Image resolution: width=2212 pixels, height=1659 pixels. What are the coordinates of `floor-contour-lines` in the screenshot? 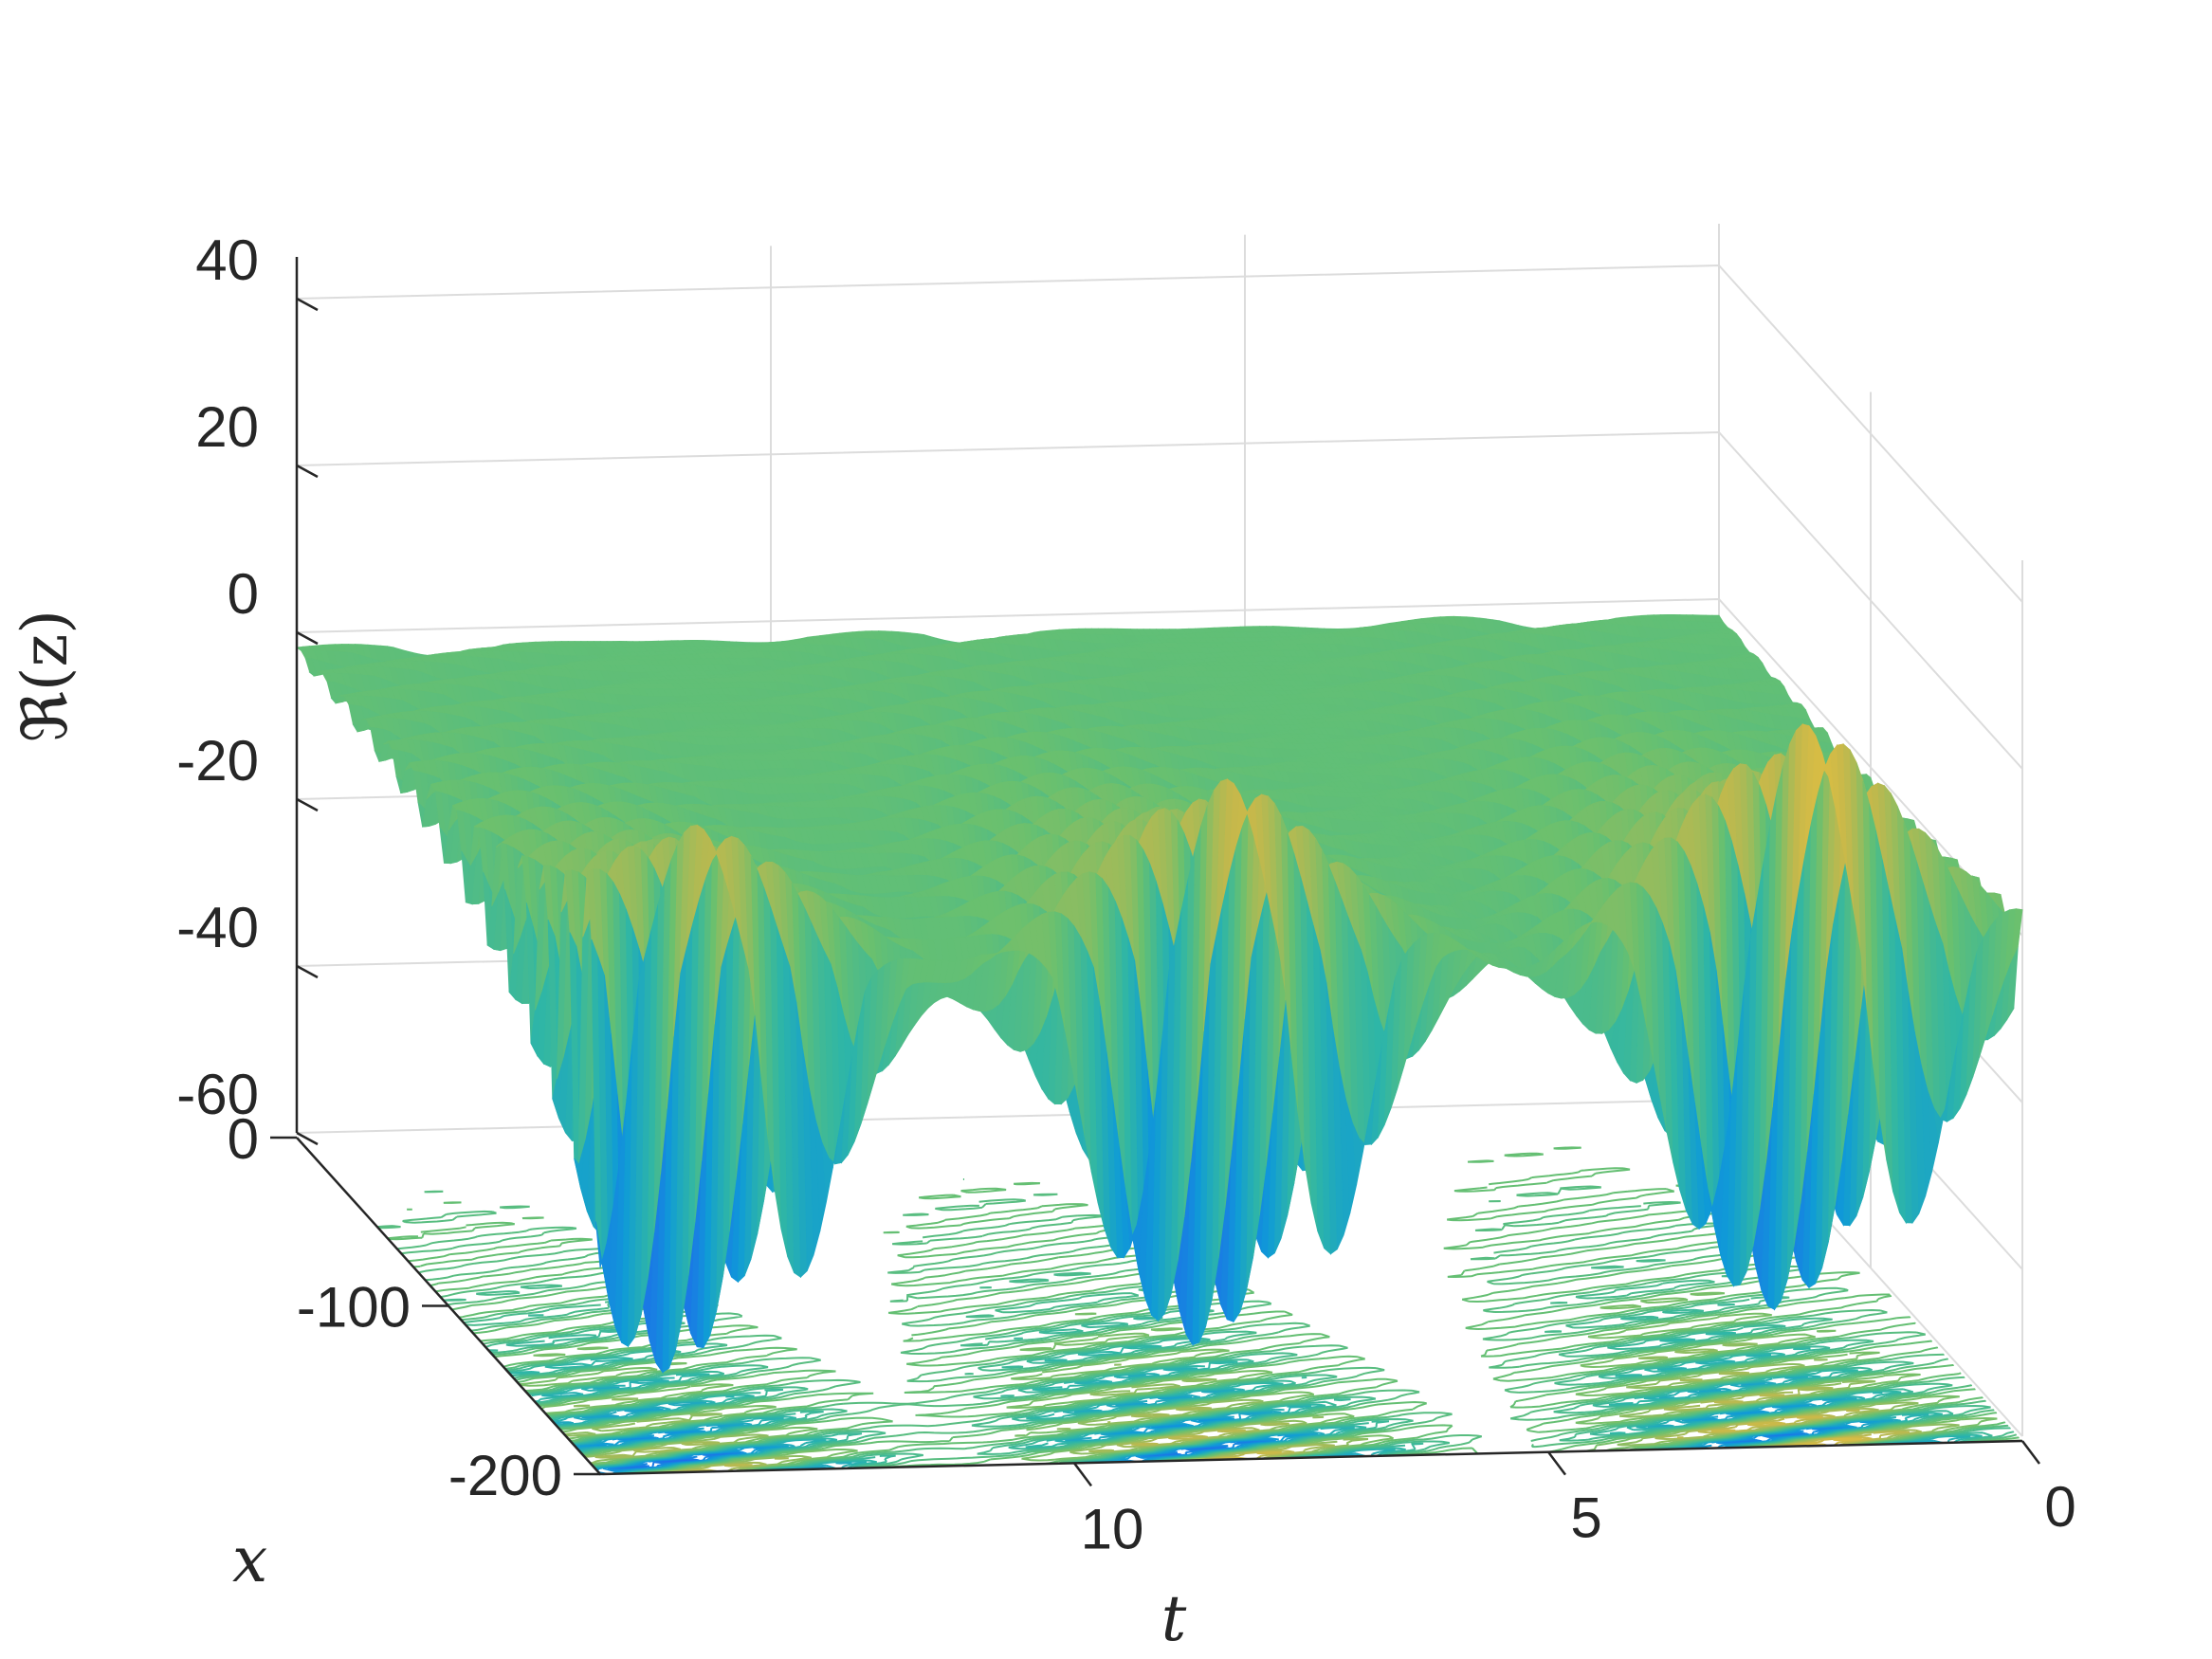 It's located at (1199, 1310).